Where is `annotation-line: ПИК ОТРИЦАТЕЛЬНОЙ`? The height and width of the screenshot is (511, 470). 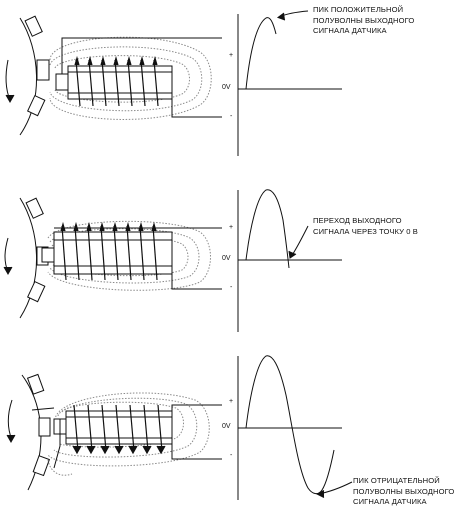
annotation-line: ПИК ОТРИЦАТЕЛЬНОЙ is located at coordinates (396, 480).